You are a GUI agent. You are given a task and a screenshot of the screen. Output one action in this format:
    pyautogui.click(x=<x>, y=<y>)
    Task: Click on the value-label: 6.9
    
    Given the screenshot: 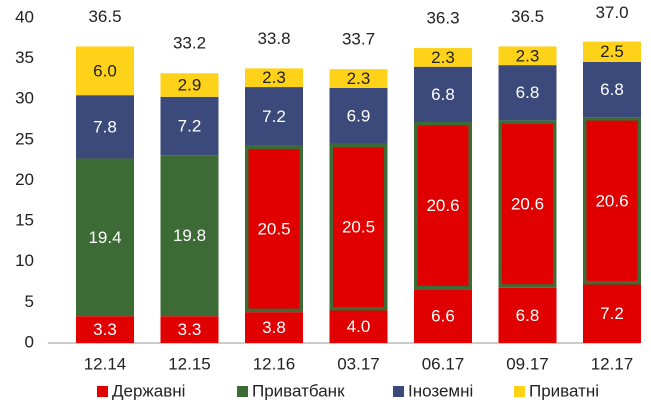 What is the action you would take?
    pyautogui.click(x=359, y=115)
    